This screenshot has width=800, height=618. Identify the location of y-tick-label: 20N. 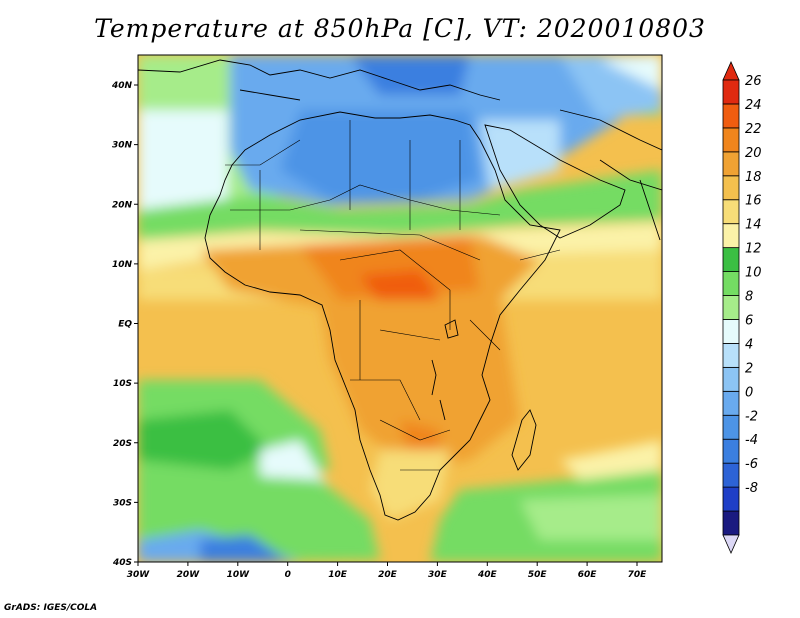
(122, 205).